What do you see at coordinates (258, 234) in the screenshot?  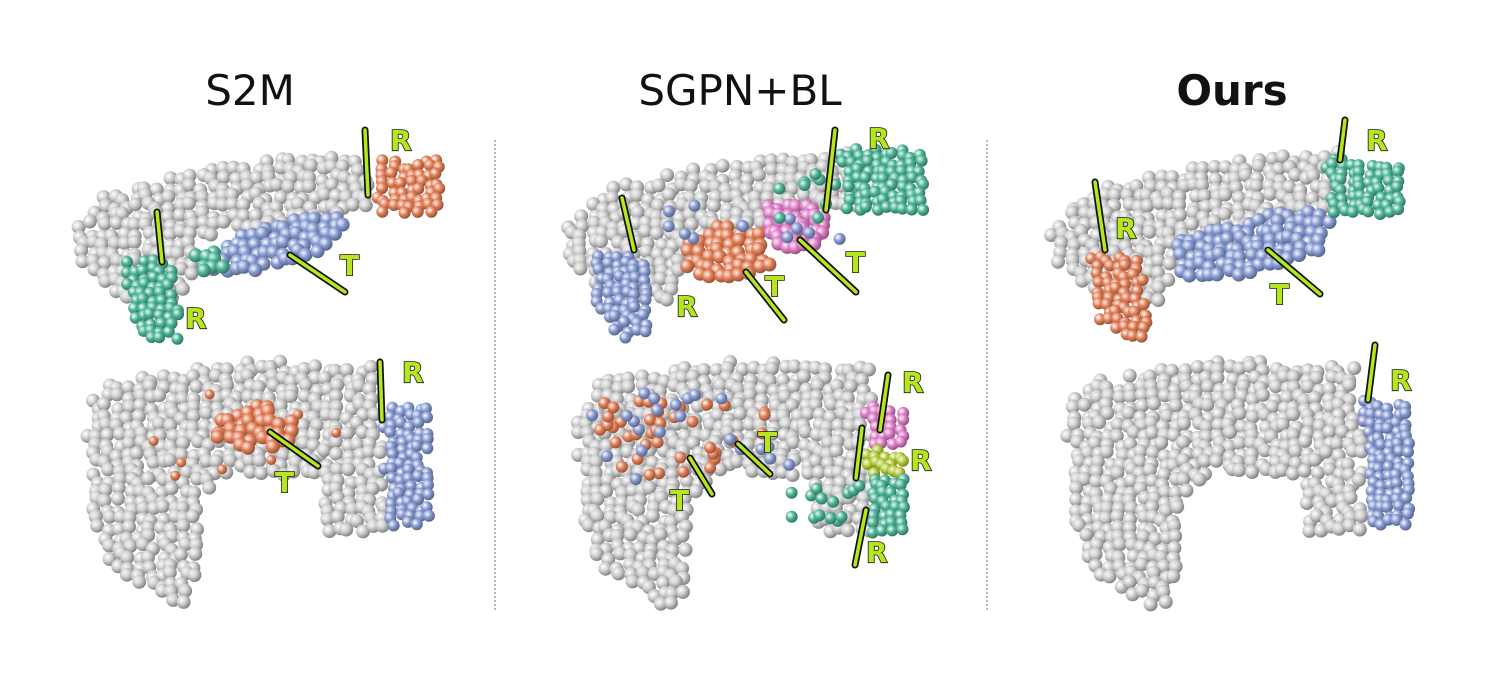 I see `panel-s2m-top: R R T` at bounding box center [258, 234].